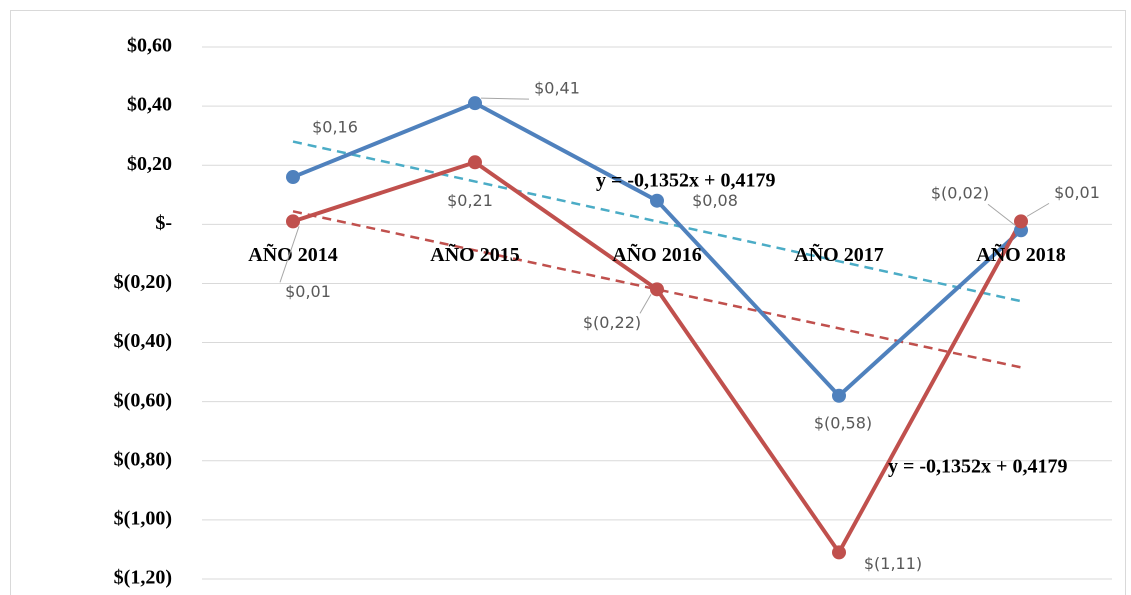 This screenshot has width=1131, height=595. What do you see at coordinates (715, 200) in the screenshot?
I see `data-label: $0,08` at bounding box center [715, 200].